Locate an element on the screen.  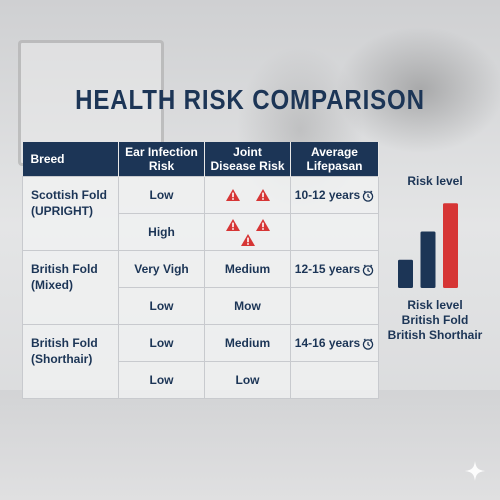
breed-cell: British Fold (Mixed) is located at coordinates (70, 287).